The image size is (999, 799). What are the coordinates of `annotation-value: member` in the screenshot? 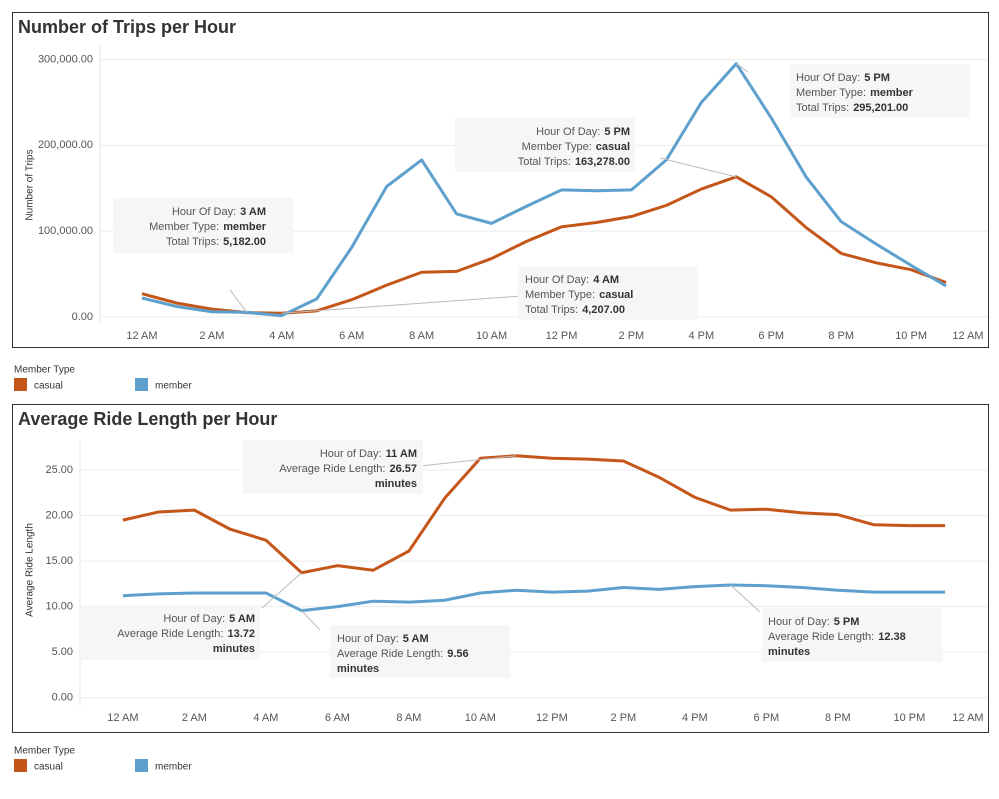 It's located at (245, 227).